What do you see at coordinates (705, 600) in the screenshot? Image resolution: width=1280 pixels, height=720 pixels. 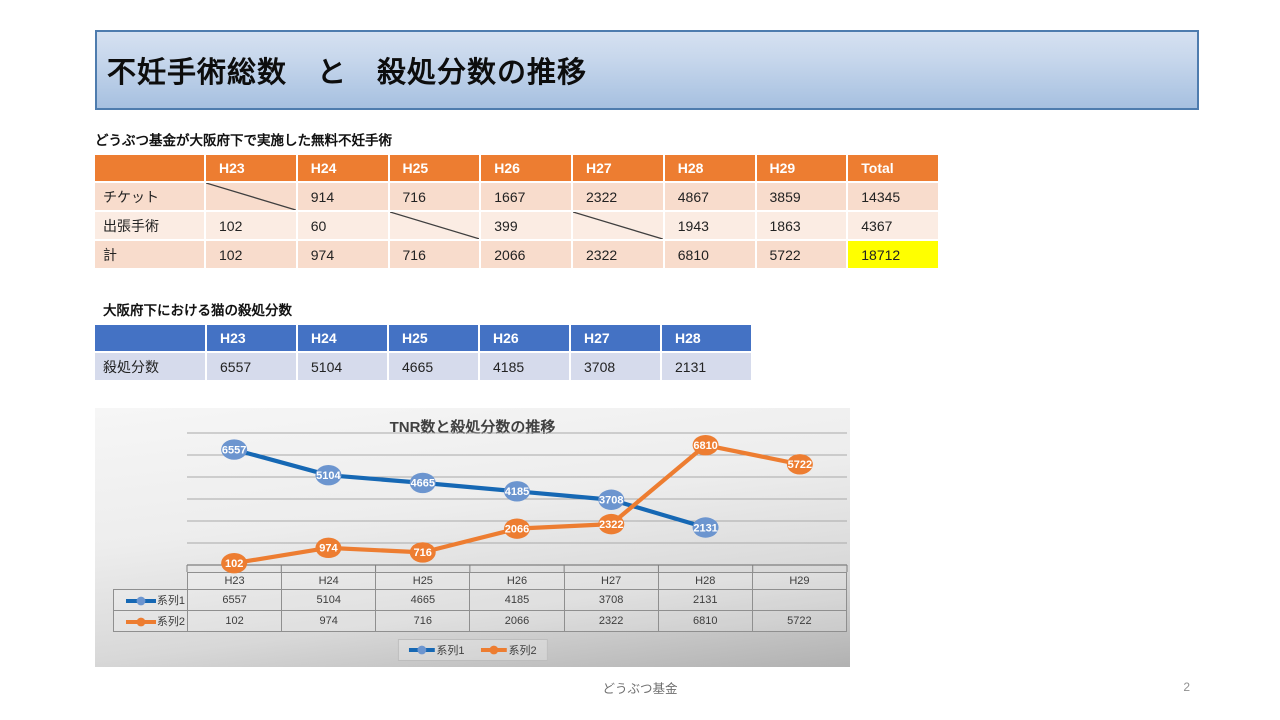 I see `chart-table-value-cell: 2131` at bounding box center [705, 600].